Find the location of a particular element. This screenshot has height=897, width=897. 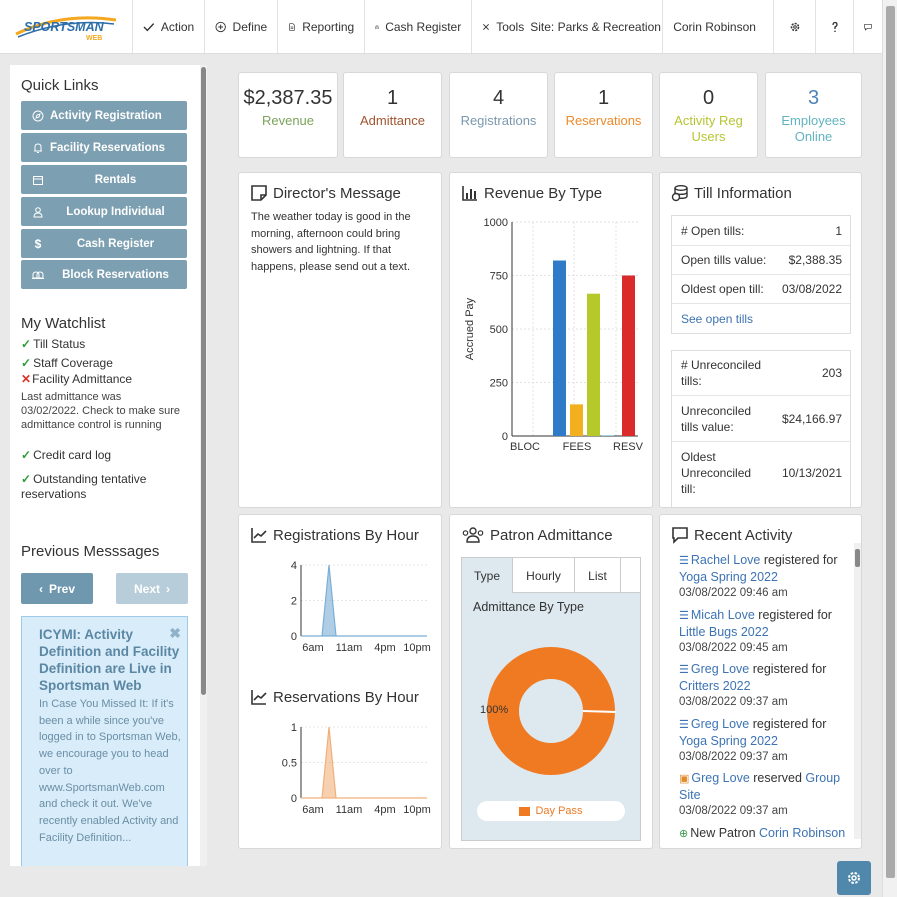

tab-list: List is located at coordinates (598, 575).